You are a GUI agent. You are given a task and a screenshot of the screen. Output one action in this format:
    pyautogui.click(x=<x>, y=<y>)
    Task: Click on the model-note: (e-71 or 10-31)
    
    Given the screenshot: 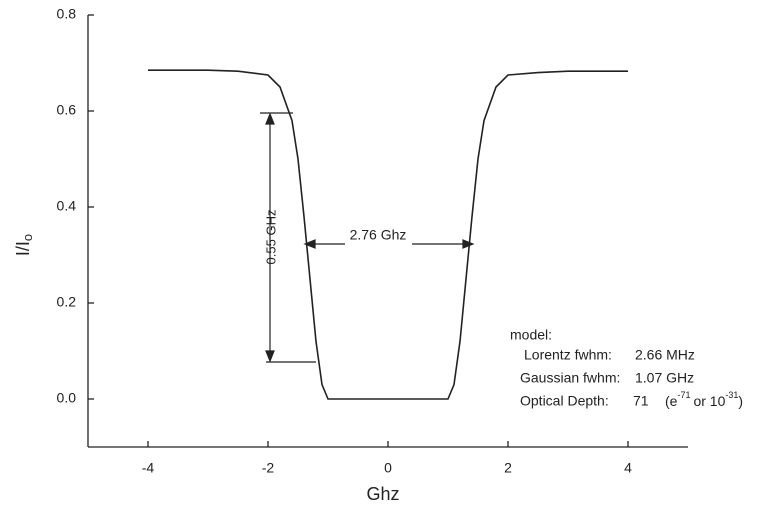 What is the action you would take?
    pyautogui.click(x=704, y=399)
    